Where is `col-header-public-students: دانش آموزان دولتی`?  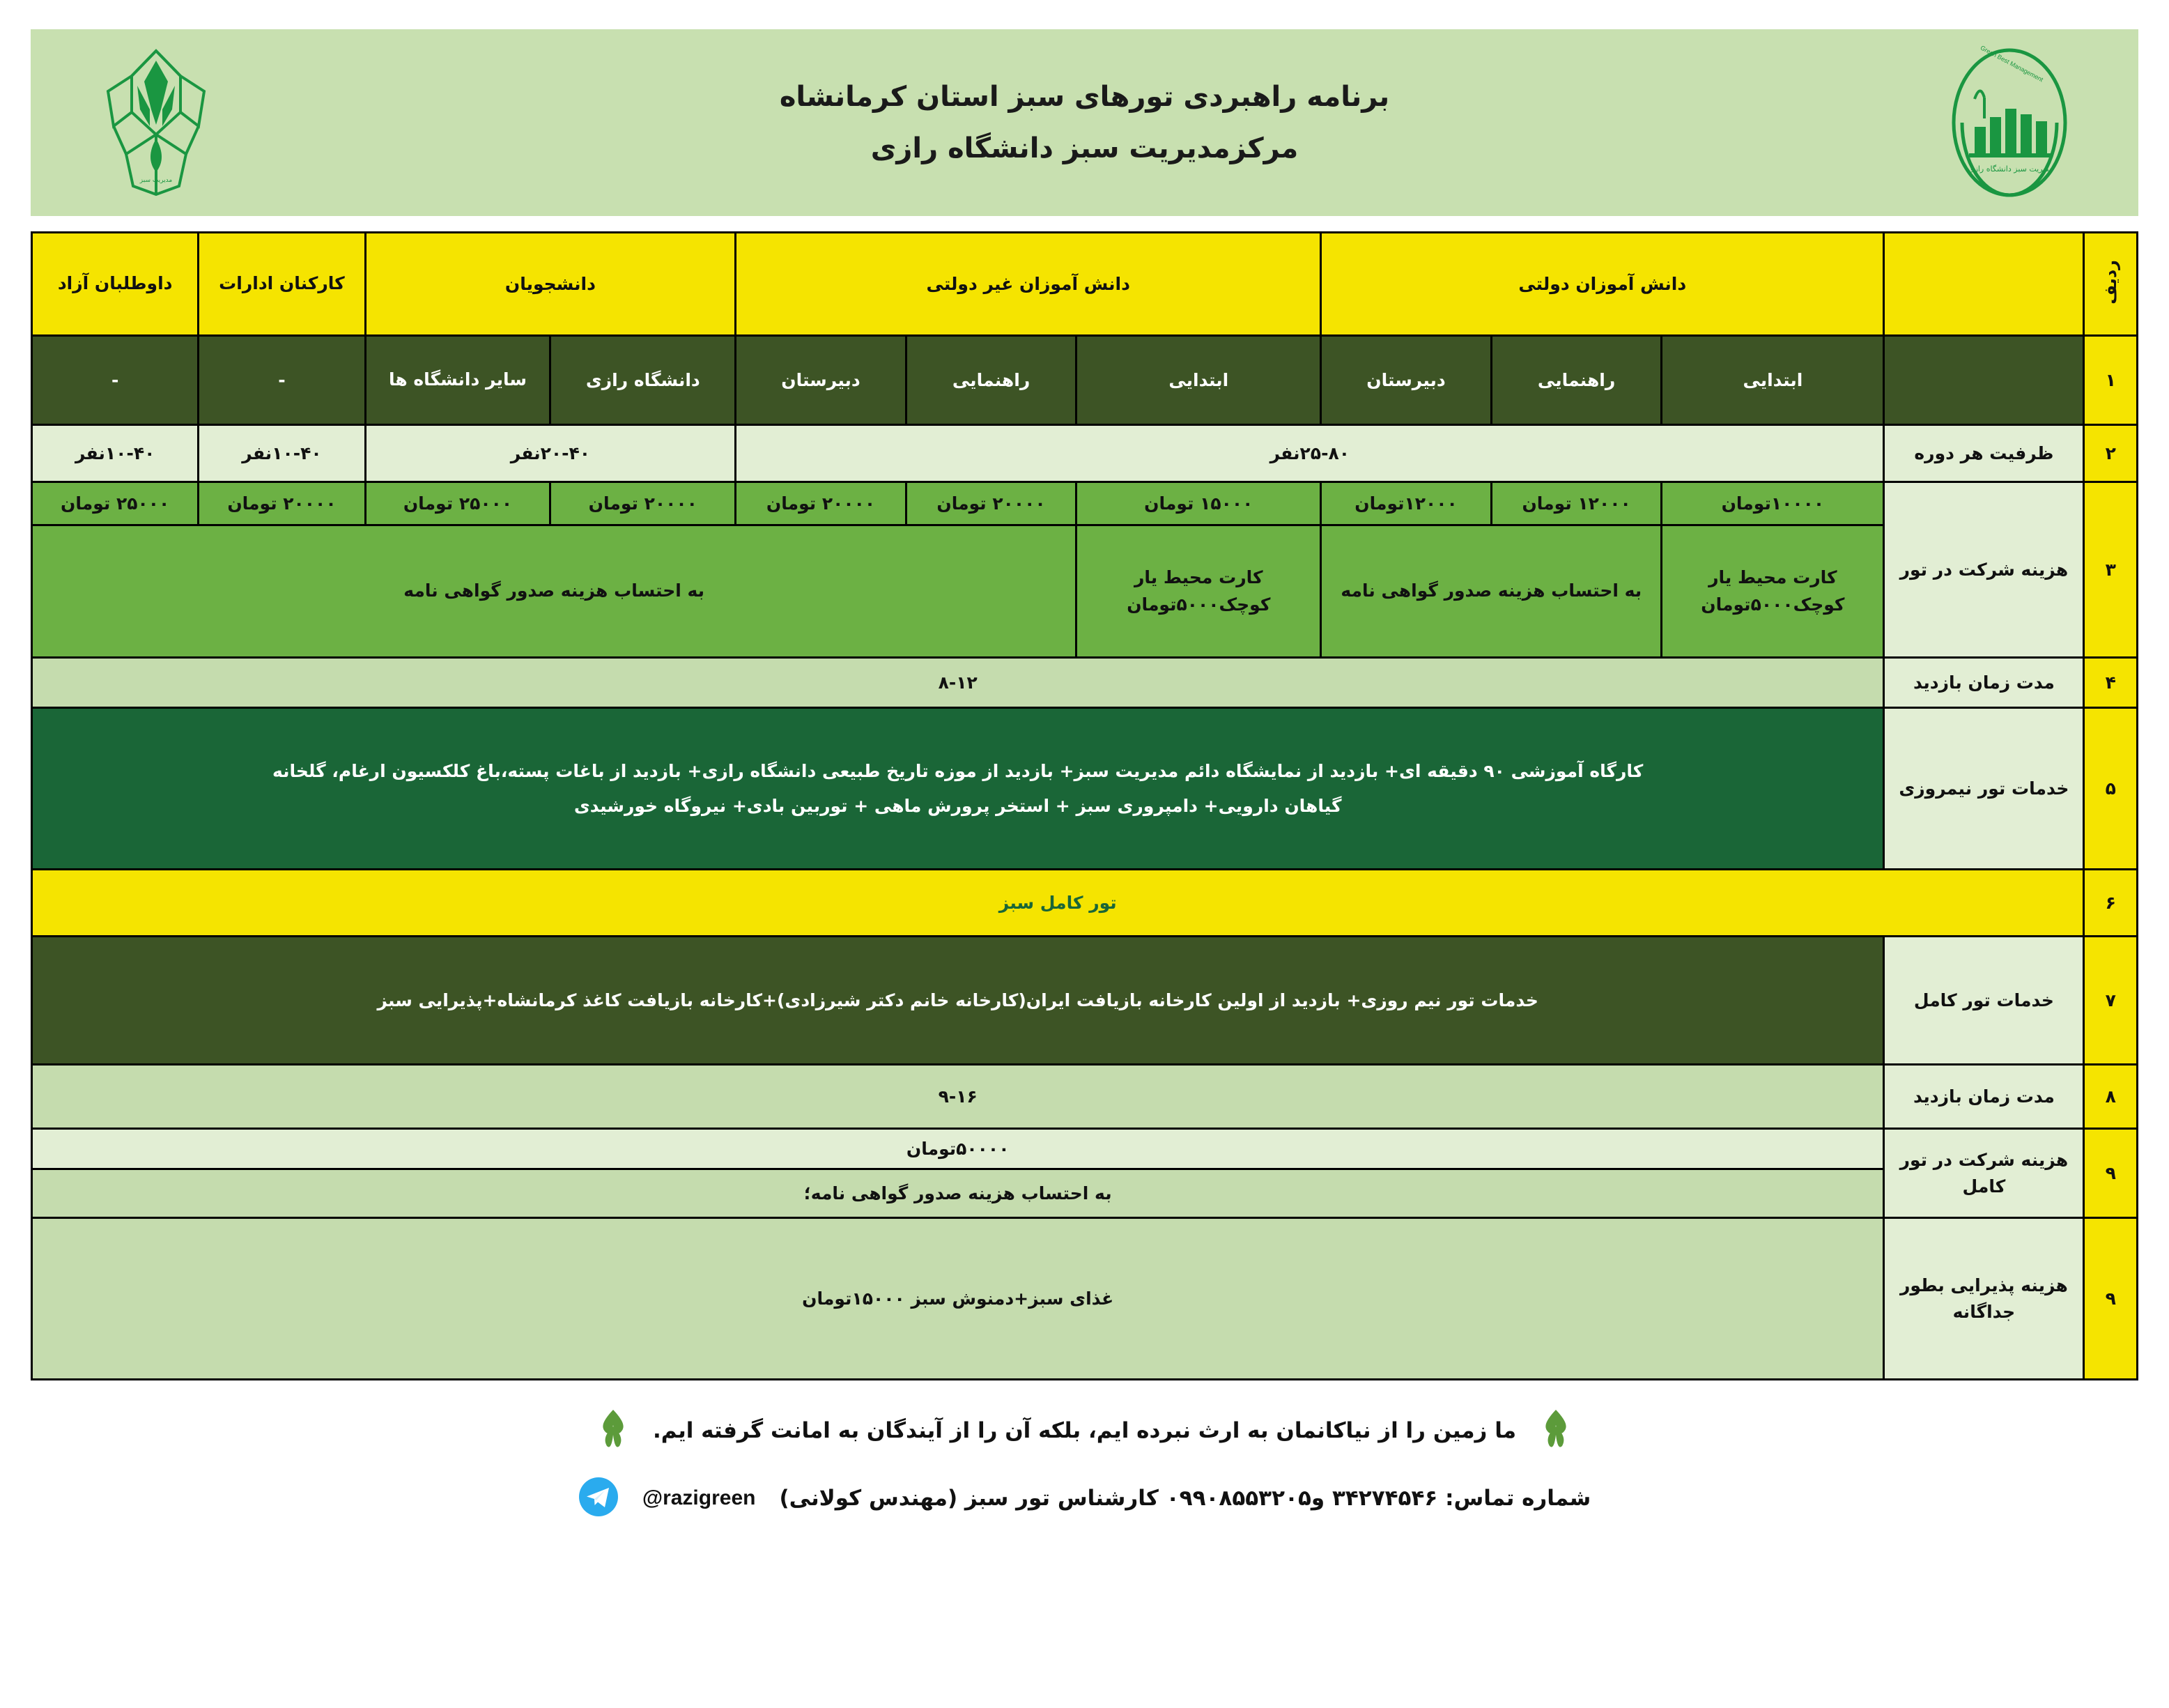 col-header-public-students: دانش آموزان دولتی is located at coordinates (1603, 284).